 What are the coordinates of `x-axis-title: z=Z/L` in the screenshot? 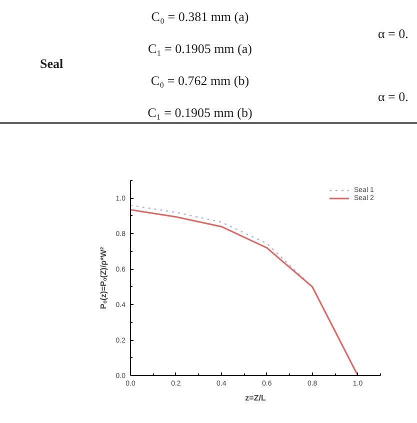 It's located at (255, 398).